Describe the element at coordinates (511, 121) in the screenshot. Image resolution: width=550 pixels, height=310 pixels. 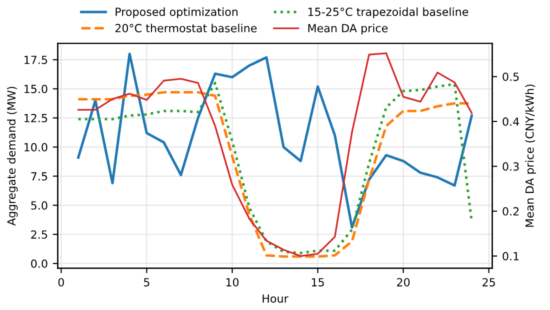
I see `y2-tick-label: 0.4` at that location.